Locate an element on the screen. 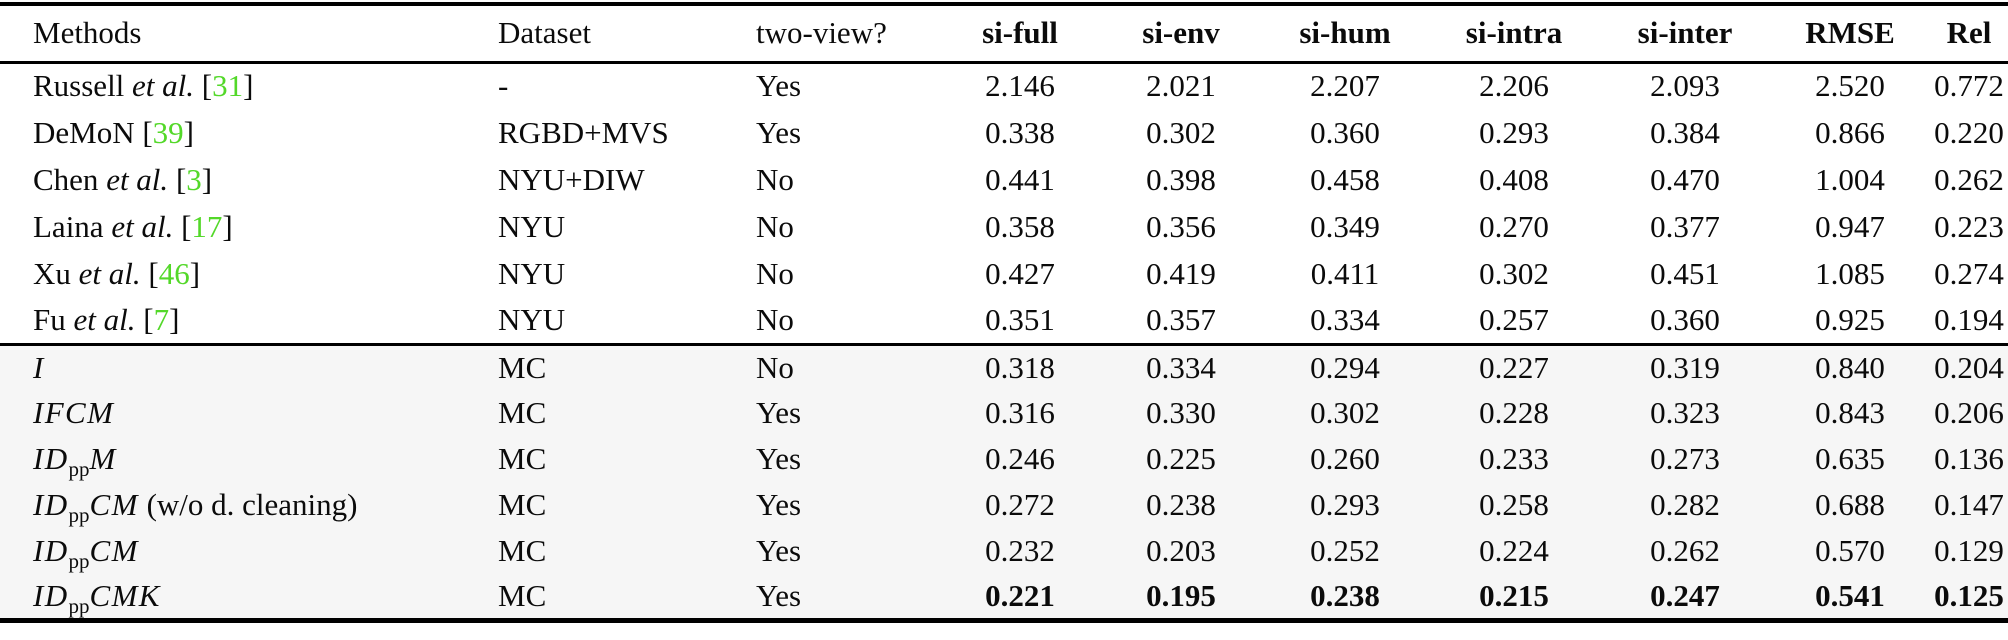  cell-si-intra: 0.270 is located at coordinates (1514, 226).